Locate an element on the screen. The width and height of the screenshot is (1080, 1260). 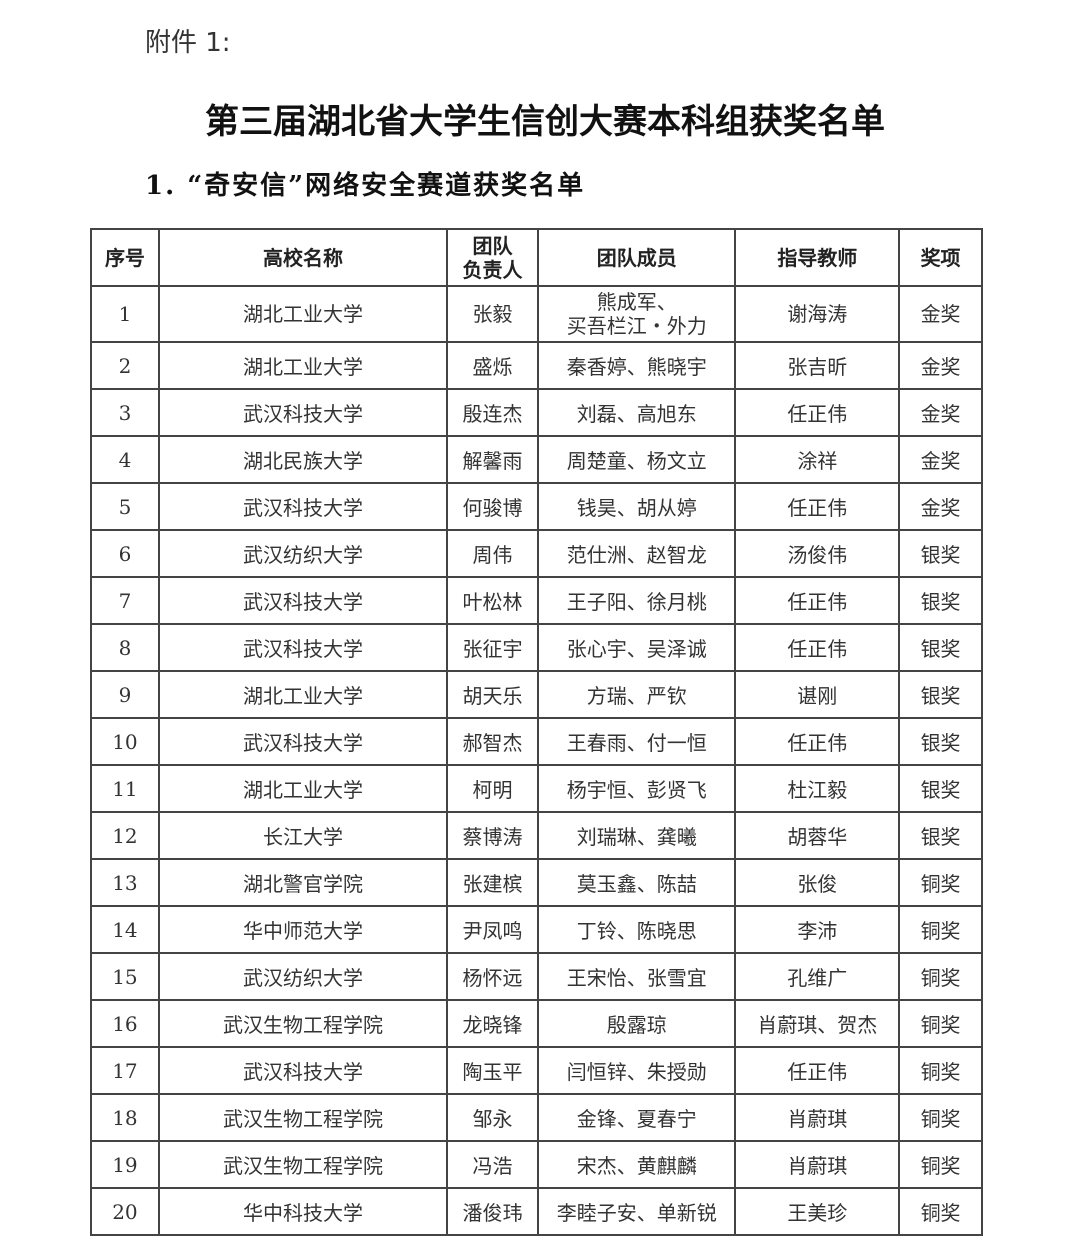
cell-advisor: 张俊 is located at coordinates (817, 882).